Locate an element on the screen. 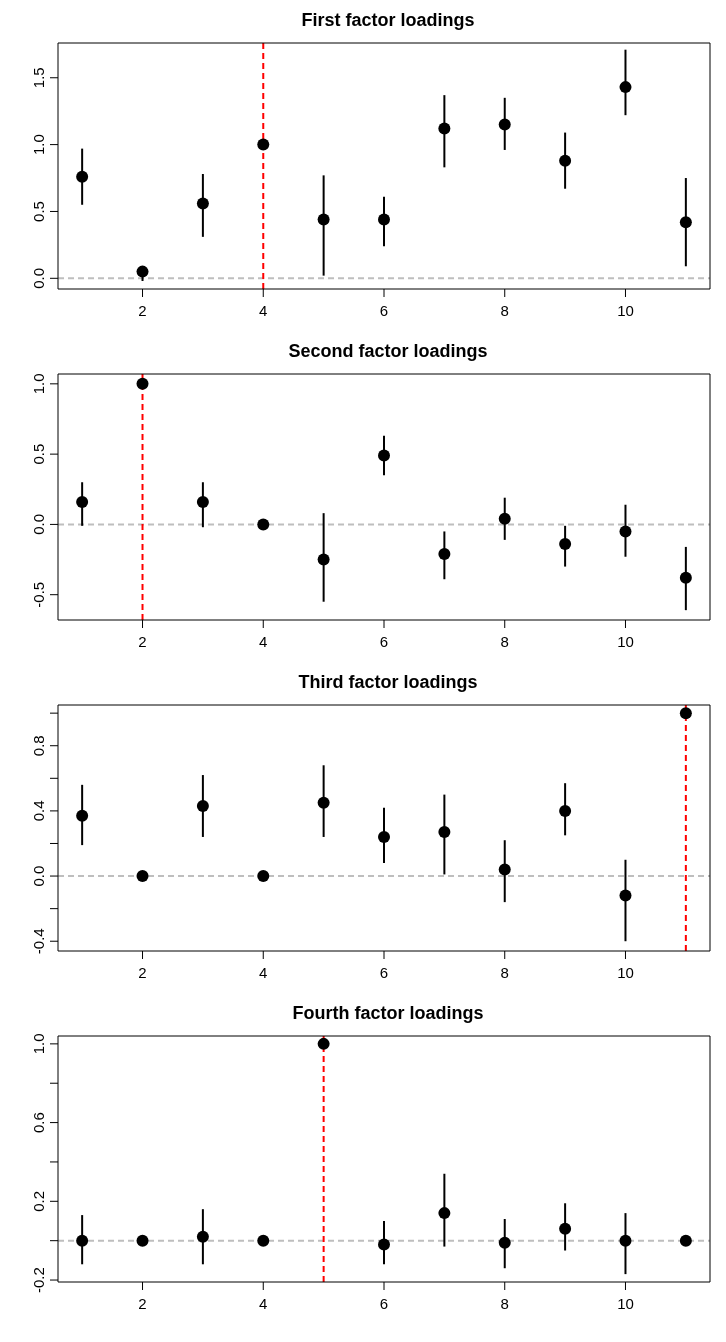 The image size is (726, 1342). chart-title: Second factor loadings is located at coordinates (388, 351).